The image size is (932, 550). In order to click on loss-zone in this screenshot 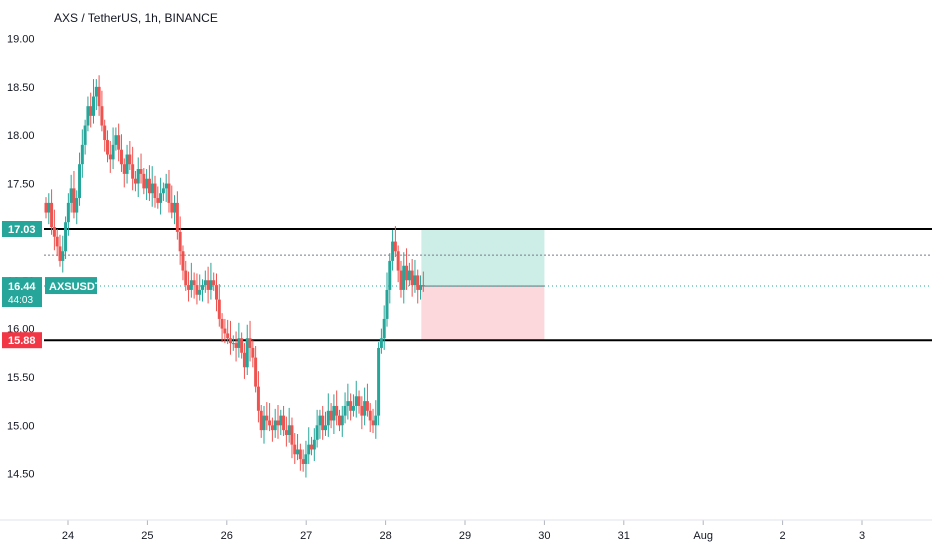, I will do `click(483, 313)`.